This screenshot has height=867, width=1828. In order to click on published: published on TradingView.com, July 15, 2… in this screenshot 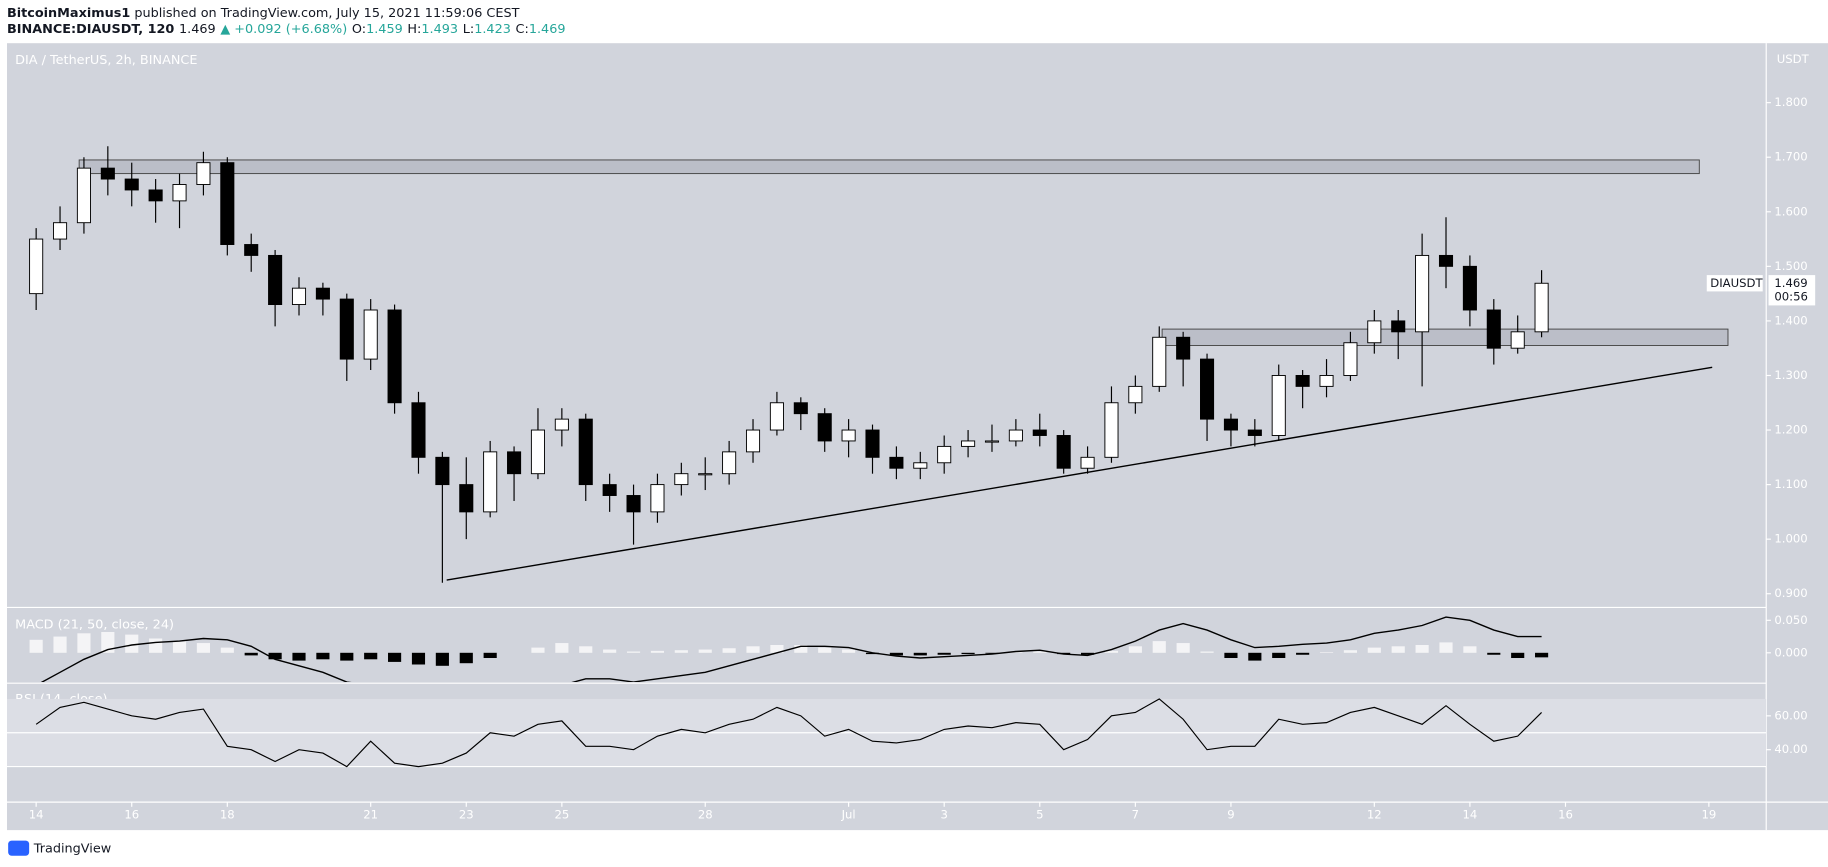, I will do `click(324, 12)`.